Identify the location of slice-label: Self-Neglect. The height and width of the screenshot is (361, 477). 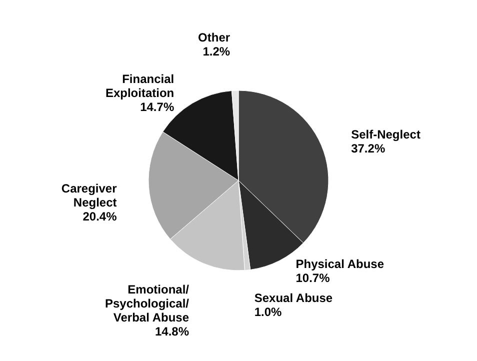
(385, 134).